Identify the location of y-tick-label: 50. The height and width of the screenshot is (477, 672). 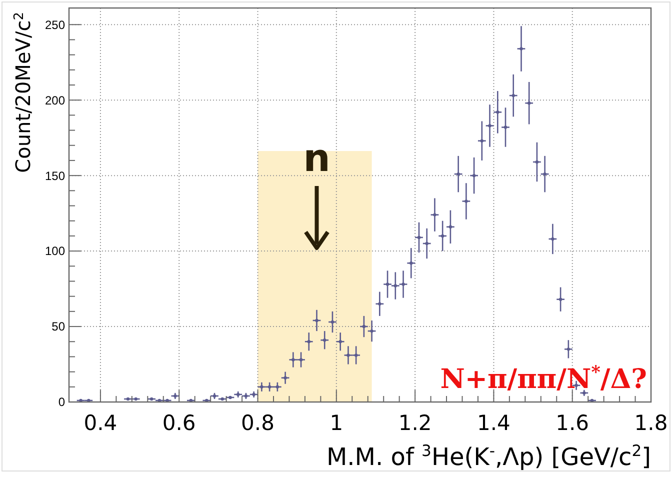
(59, 327).